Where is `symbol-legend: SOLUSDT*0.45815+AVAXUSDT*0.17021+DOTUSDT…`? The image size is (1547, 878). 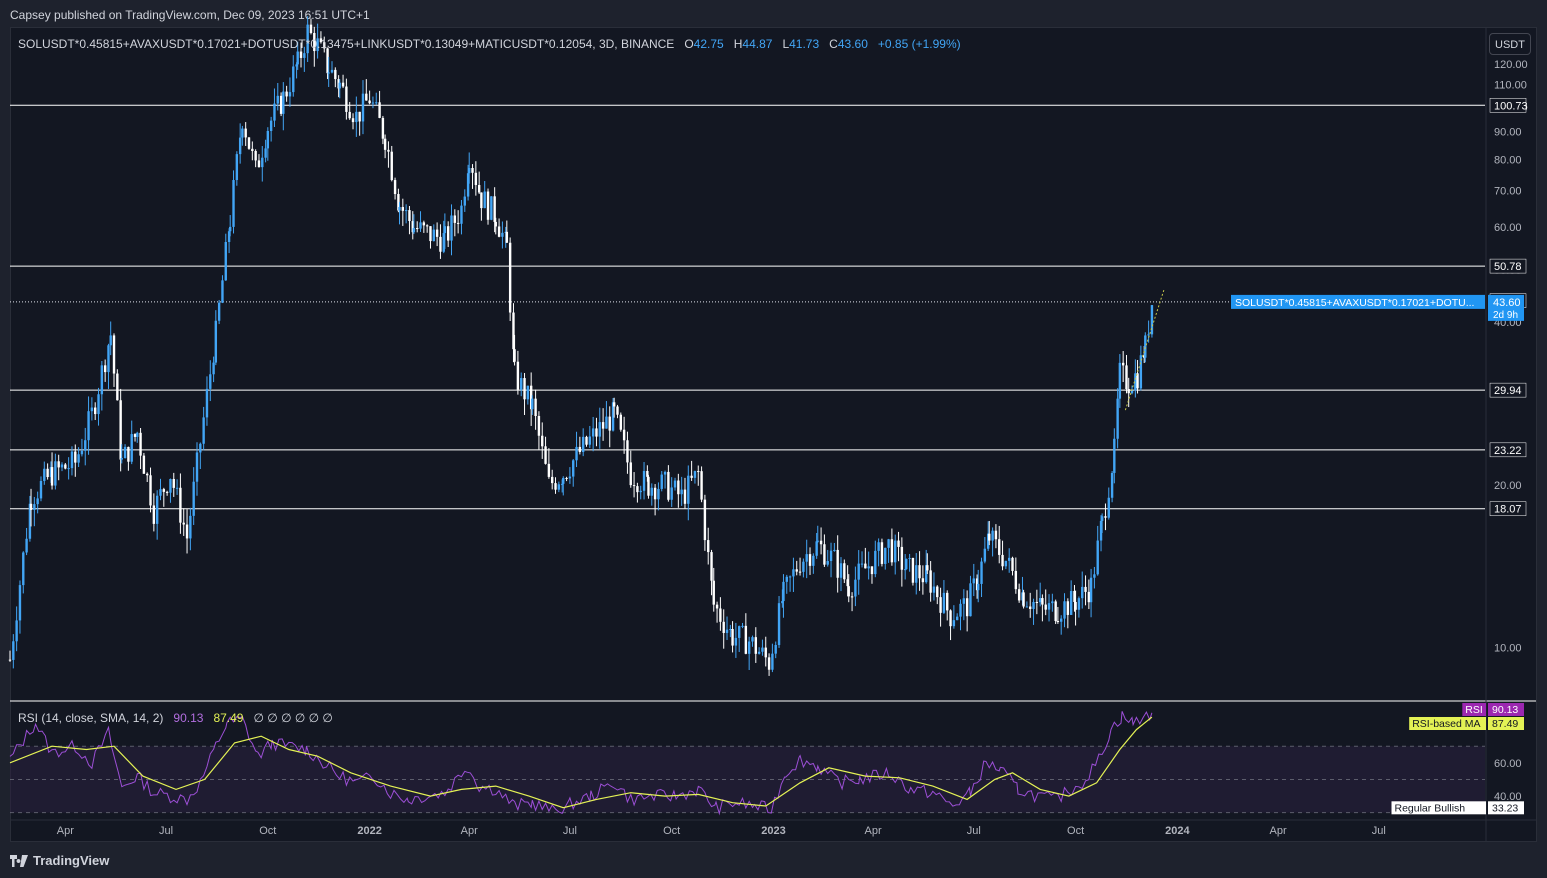 symbol-legend: SOLUSDT*0.45815+AVAXUSDT*0.17021+DOTUSDT… is located at coordinates (489, 44).